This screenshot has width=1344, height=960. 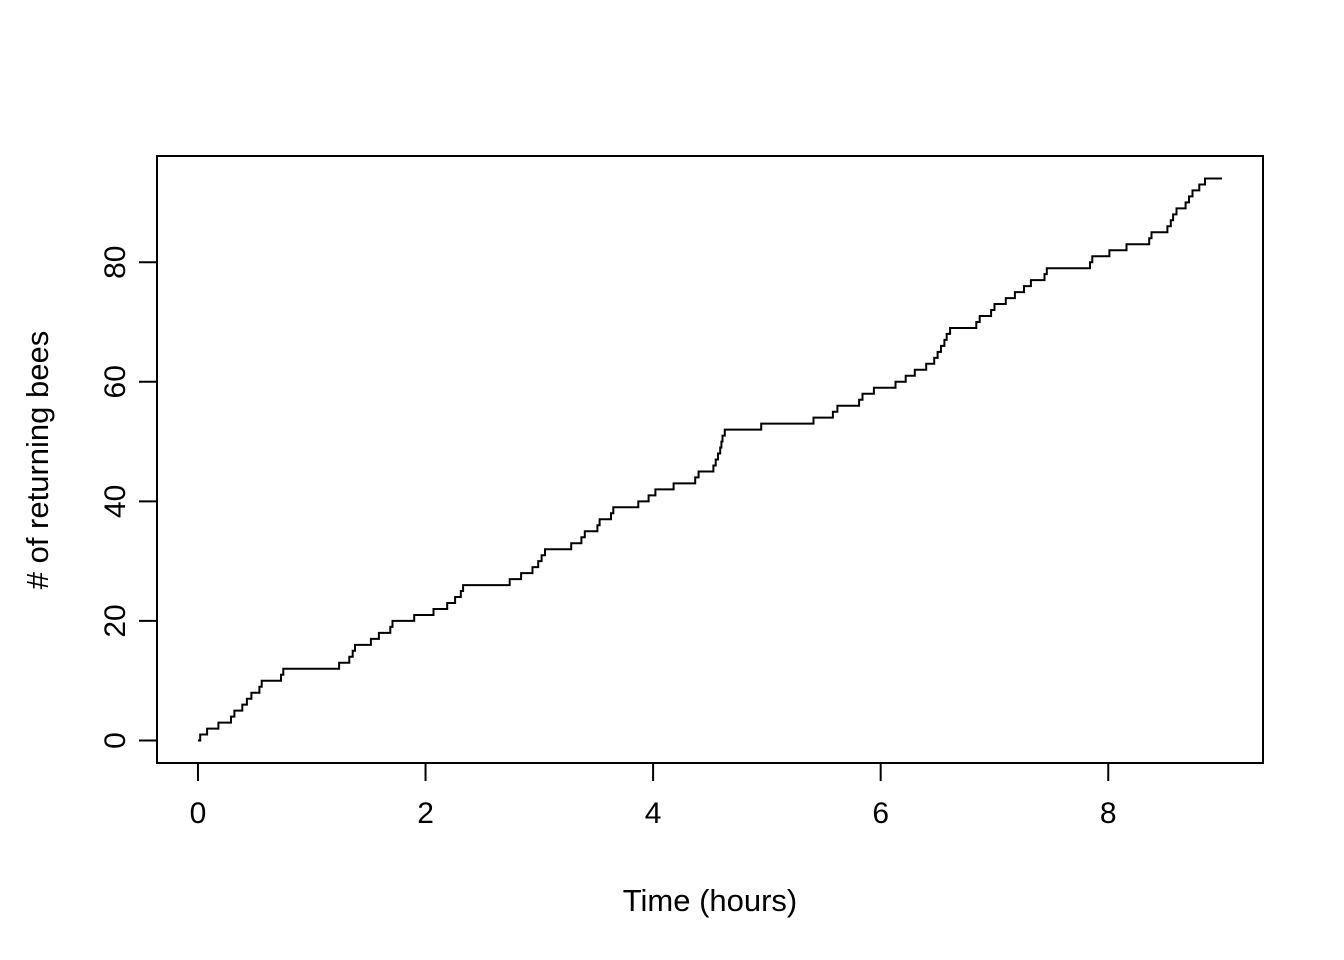 I want to click on x-tick-label: 2, so click(x=425, y=813).